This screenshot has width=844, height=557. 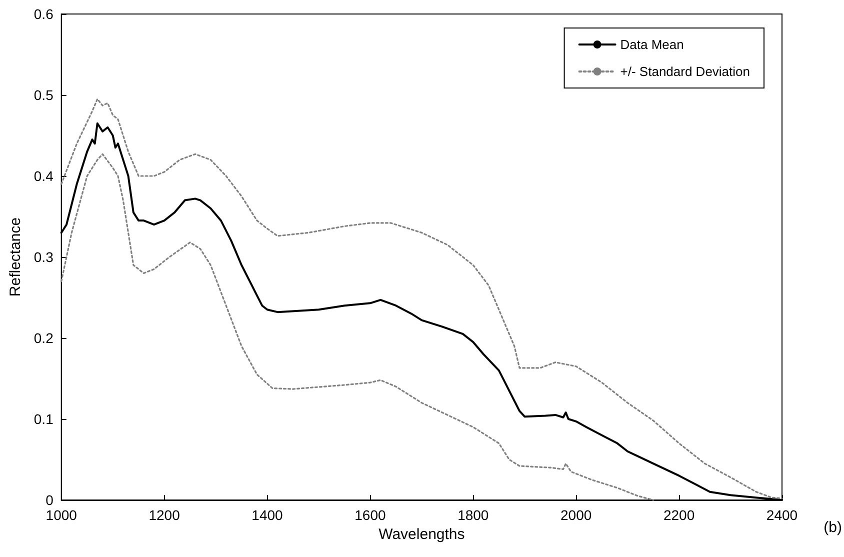 I want to click on x-tick-label: 2400, so click(x=782, y=515).